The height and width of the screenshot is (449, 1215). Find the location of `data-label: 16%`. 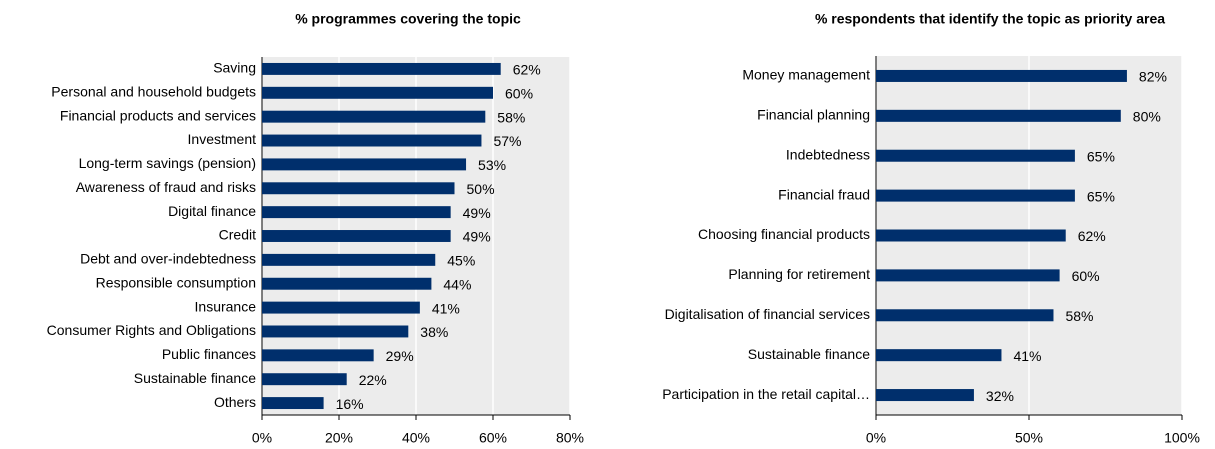

data-label: 16% is located at coordinates (350, 404).